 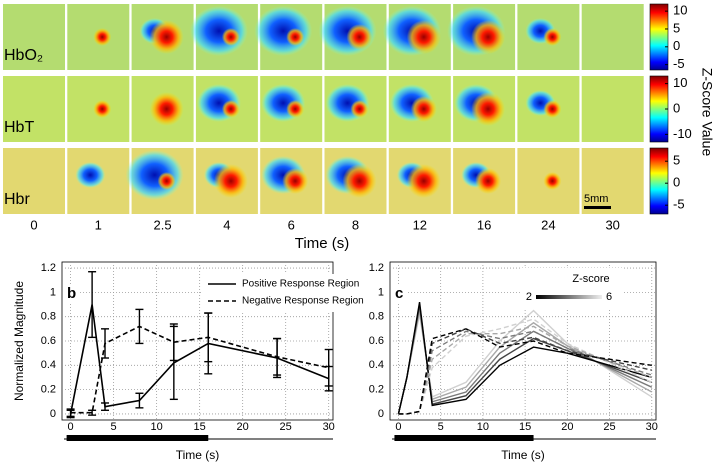 I want to click on x-tick-label: 2.5, so click(x=163, y=224).